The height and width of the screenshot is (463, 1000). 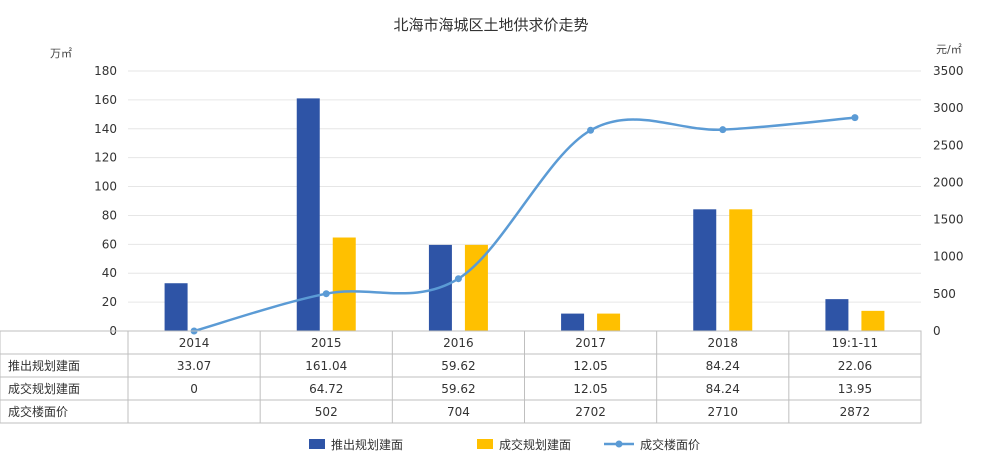 What do you see at coordinates (194, 389) in the screenshot?
I see `data-label-1-0: 0` at bounding box center [194, 389].